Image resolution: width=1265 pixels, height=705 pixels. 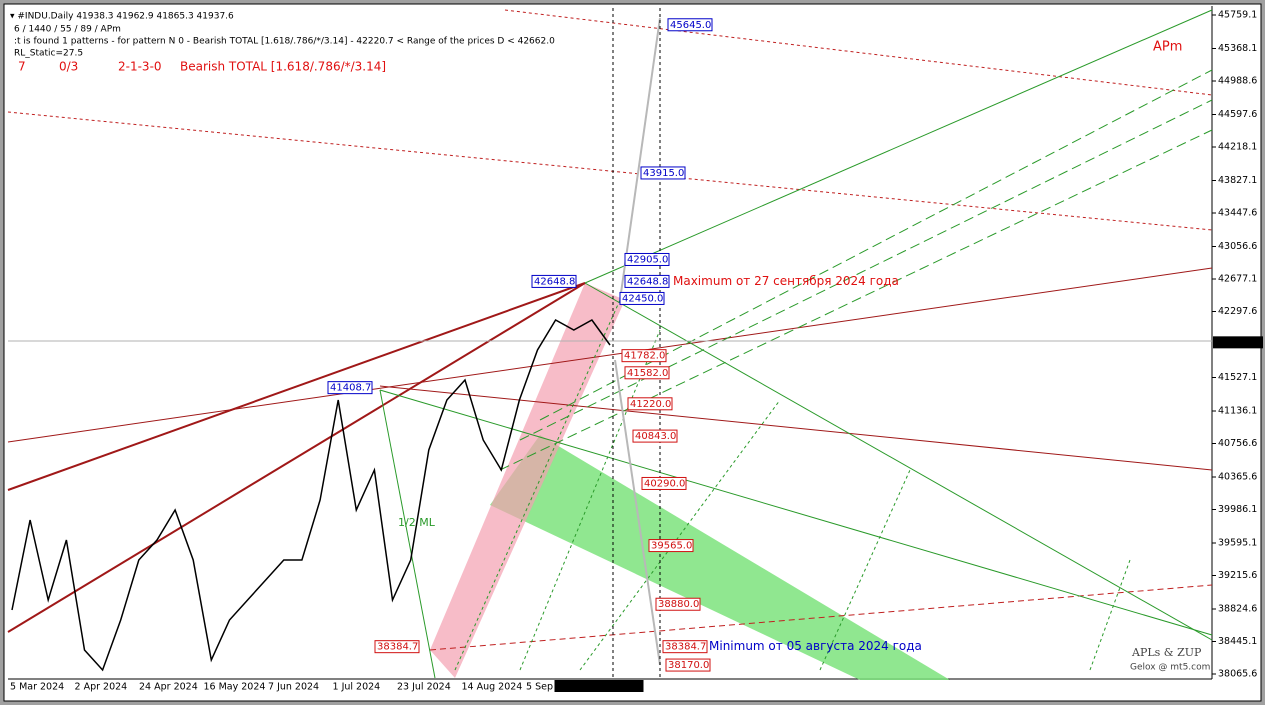 What do you see at coordinates (1237, 48) in the screenshot?
I see `y-tick-label: 45368.1` at bounding box center [1237, 48].